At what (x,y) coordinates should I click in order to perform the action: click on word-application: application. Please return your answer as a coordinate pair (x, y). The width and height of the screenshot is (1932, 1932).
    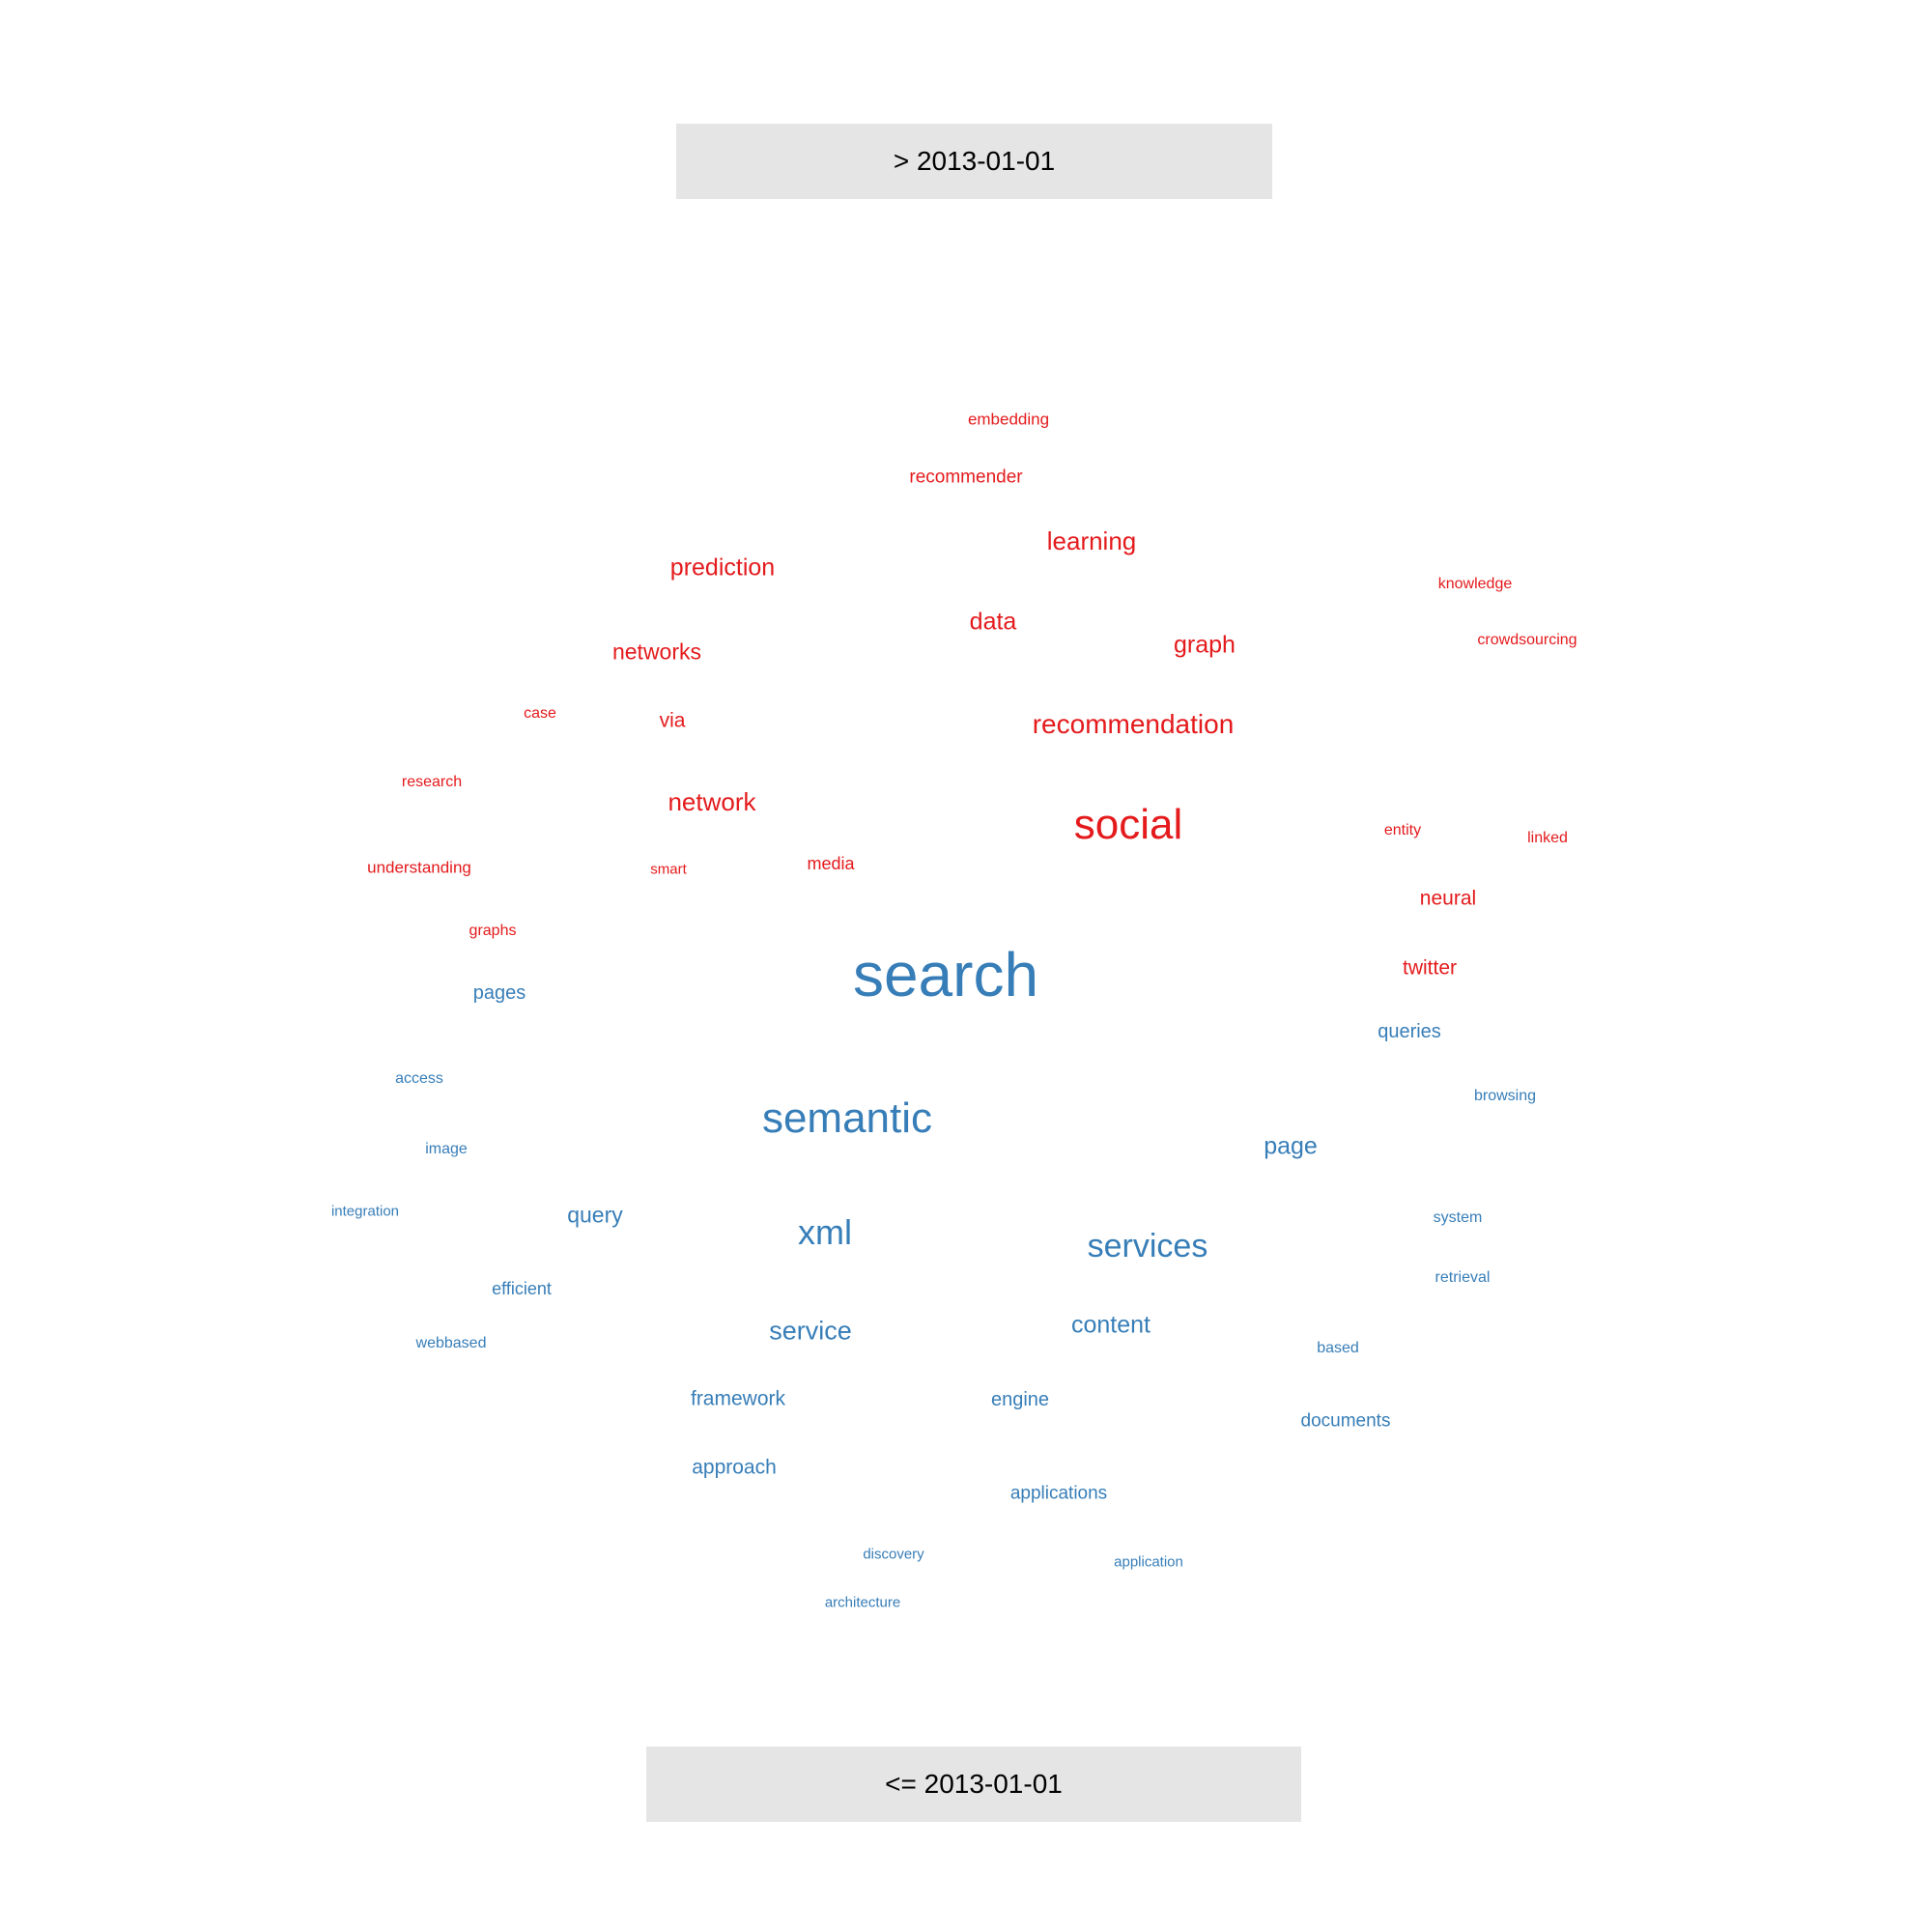
    Looking at the image, I should click on (1148, 1562).